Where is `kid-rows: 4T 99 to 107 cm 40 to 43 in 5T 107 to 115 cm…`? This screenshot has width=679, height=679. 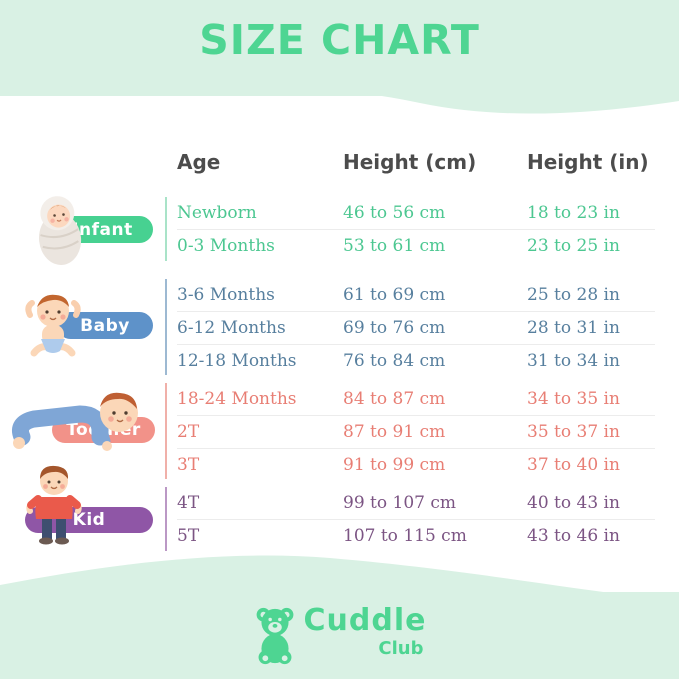
kid-rows: 4T 99 to 107 cm 40 to 43 in 5T 107 to 115 cm… is located at coordinates (410, 519).